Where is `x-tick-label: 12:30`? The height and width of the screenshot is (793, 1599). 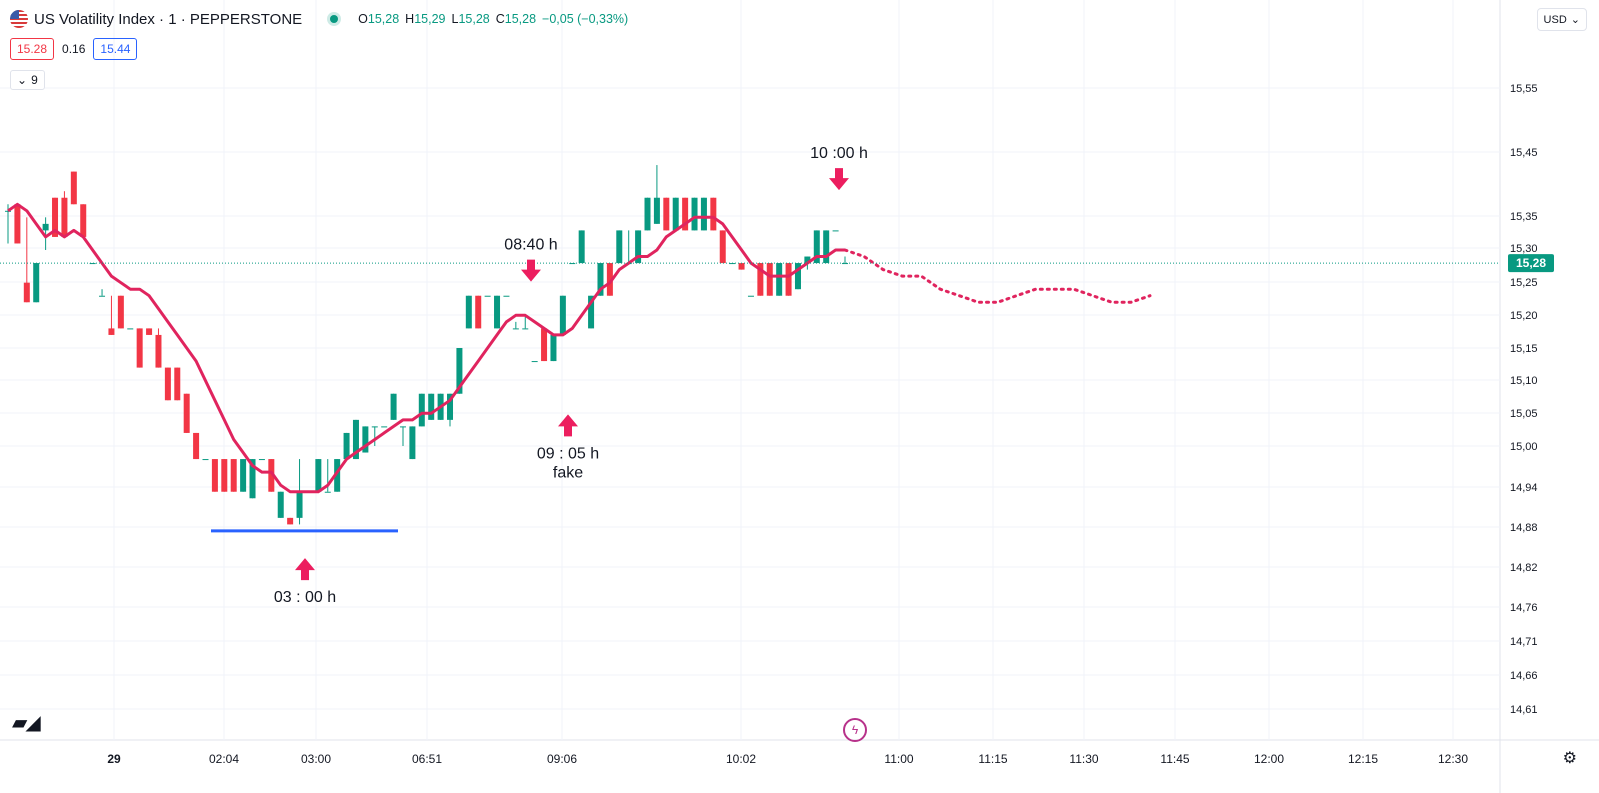
x-tick-label: 12:30 is located at coordinates (1453, 759).